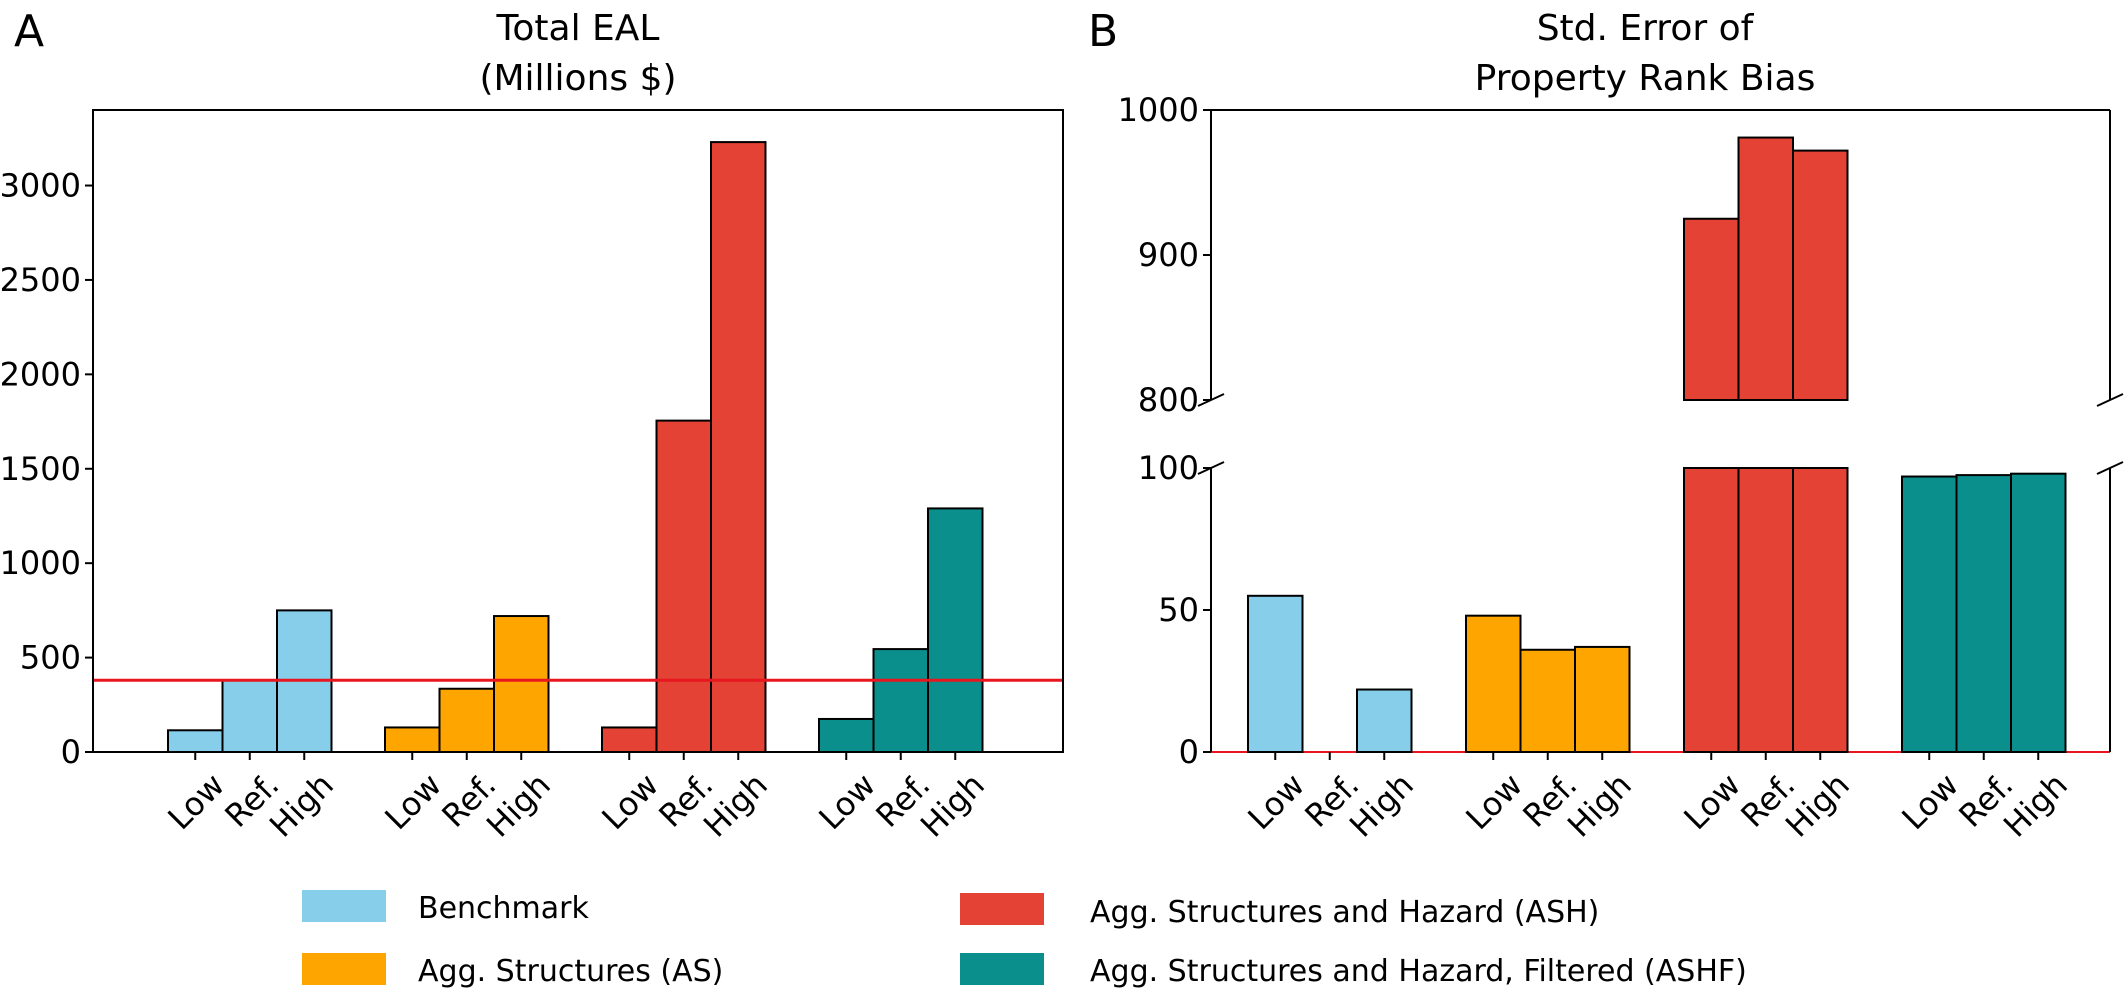 The height and width of the screenshot is (996, 2128). What do you see at coordinates (900, 701) in the screenshot?
I see `bar-a-ashf-ref` at bounding box center [900, 701].